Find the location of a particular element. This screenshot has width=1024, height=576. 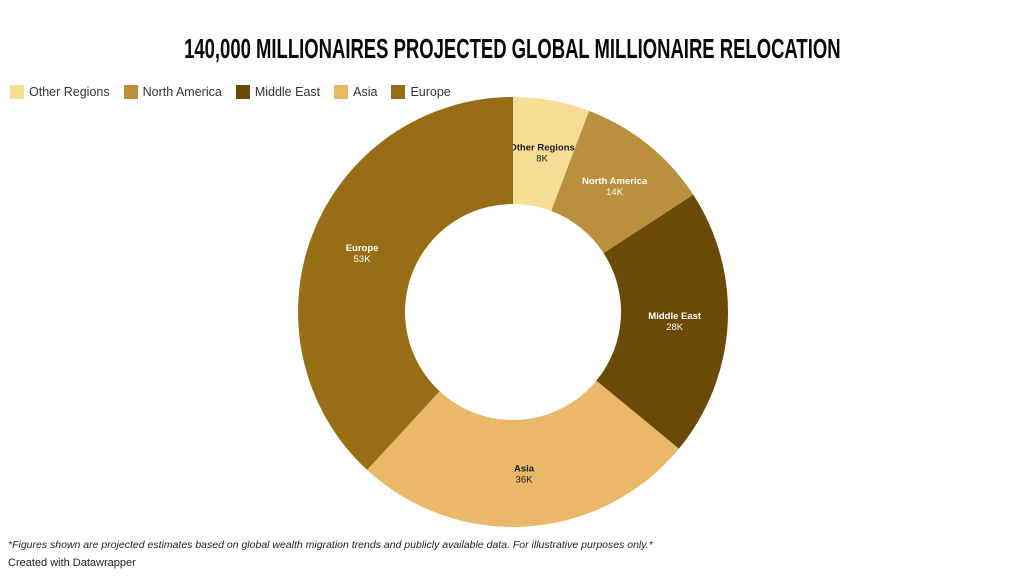

legend-item-other-regions: Other Regions is located at coordinates (60, 92).